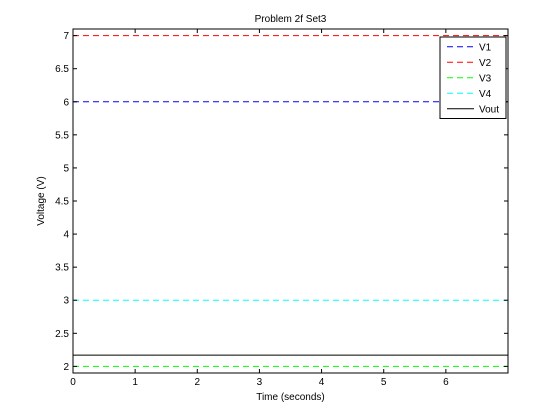  Describe the element at coordinates (322, 382) in the screenshot. I see `x-tick-label: 4` at that location.